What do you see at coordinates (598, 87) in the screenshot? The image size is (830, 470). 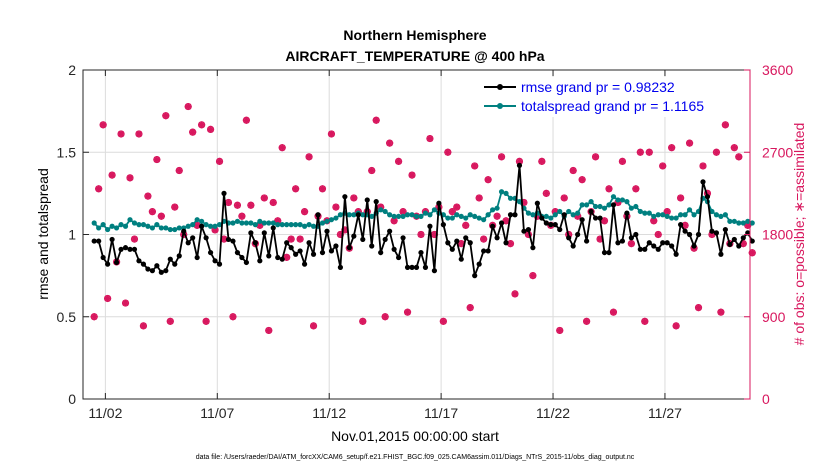 I see `legend-rmse-label: rmse grand pr = 0.98232` at bounding box center [598, 87].